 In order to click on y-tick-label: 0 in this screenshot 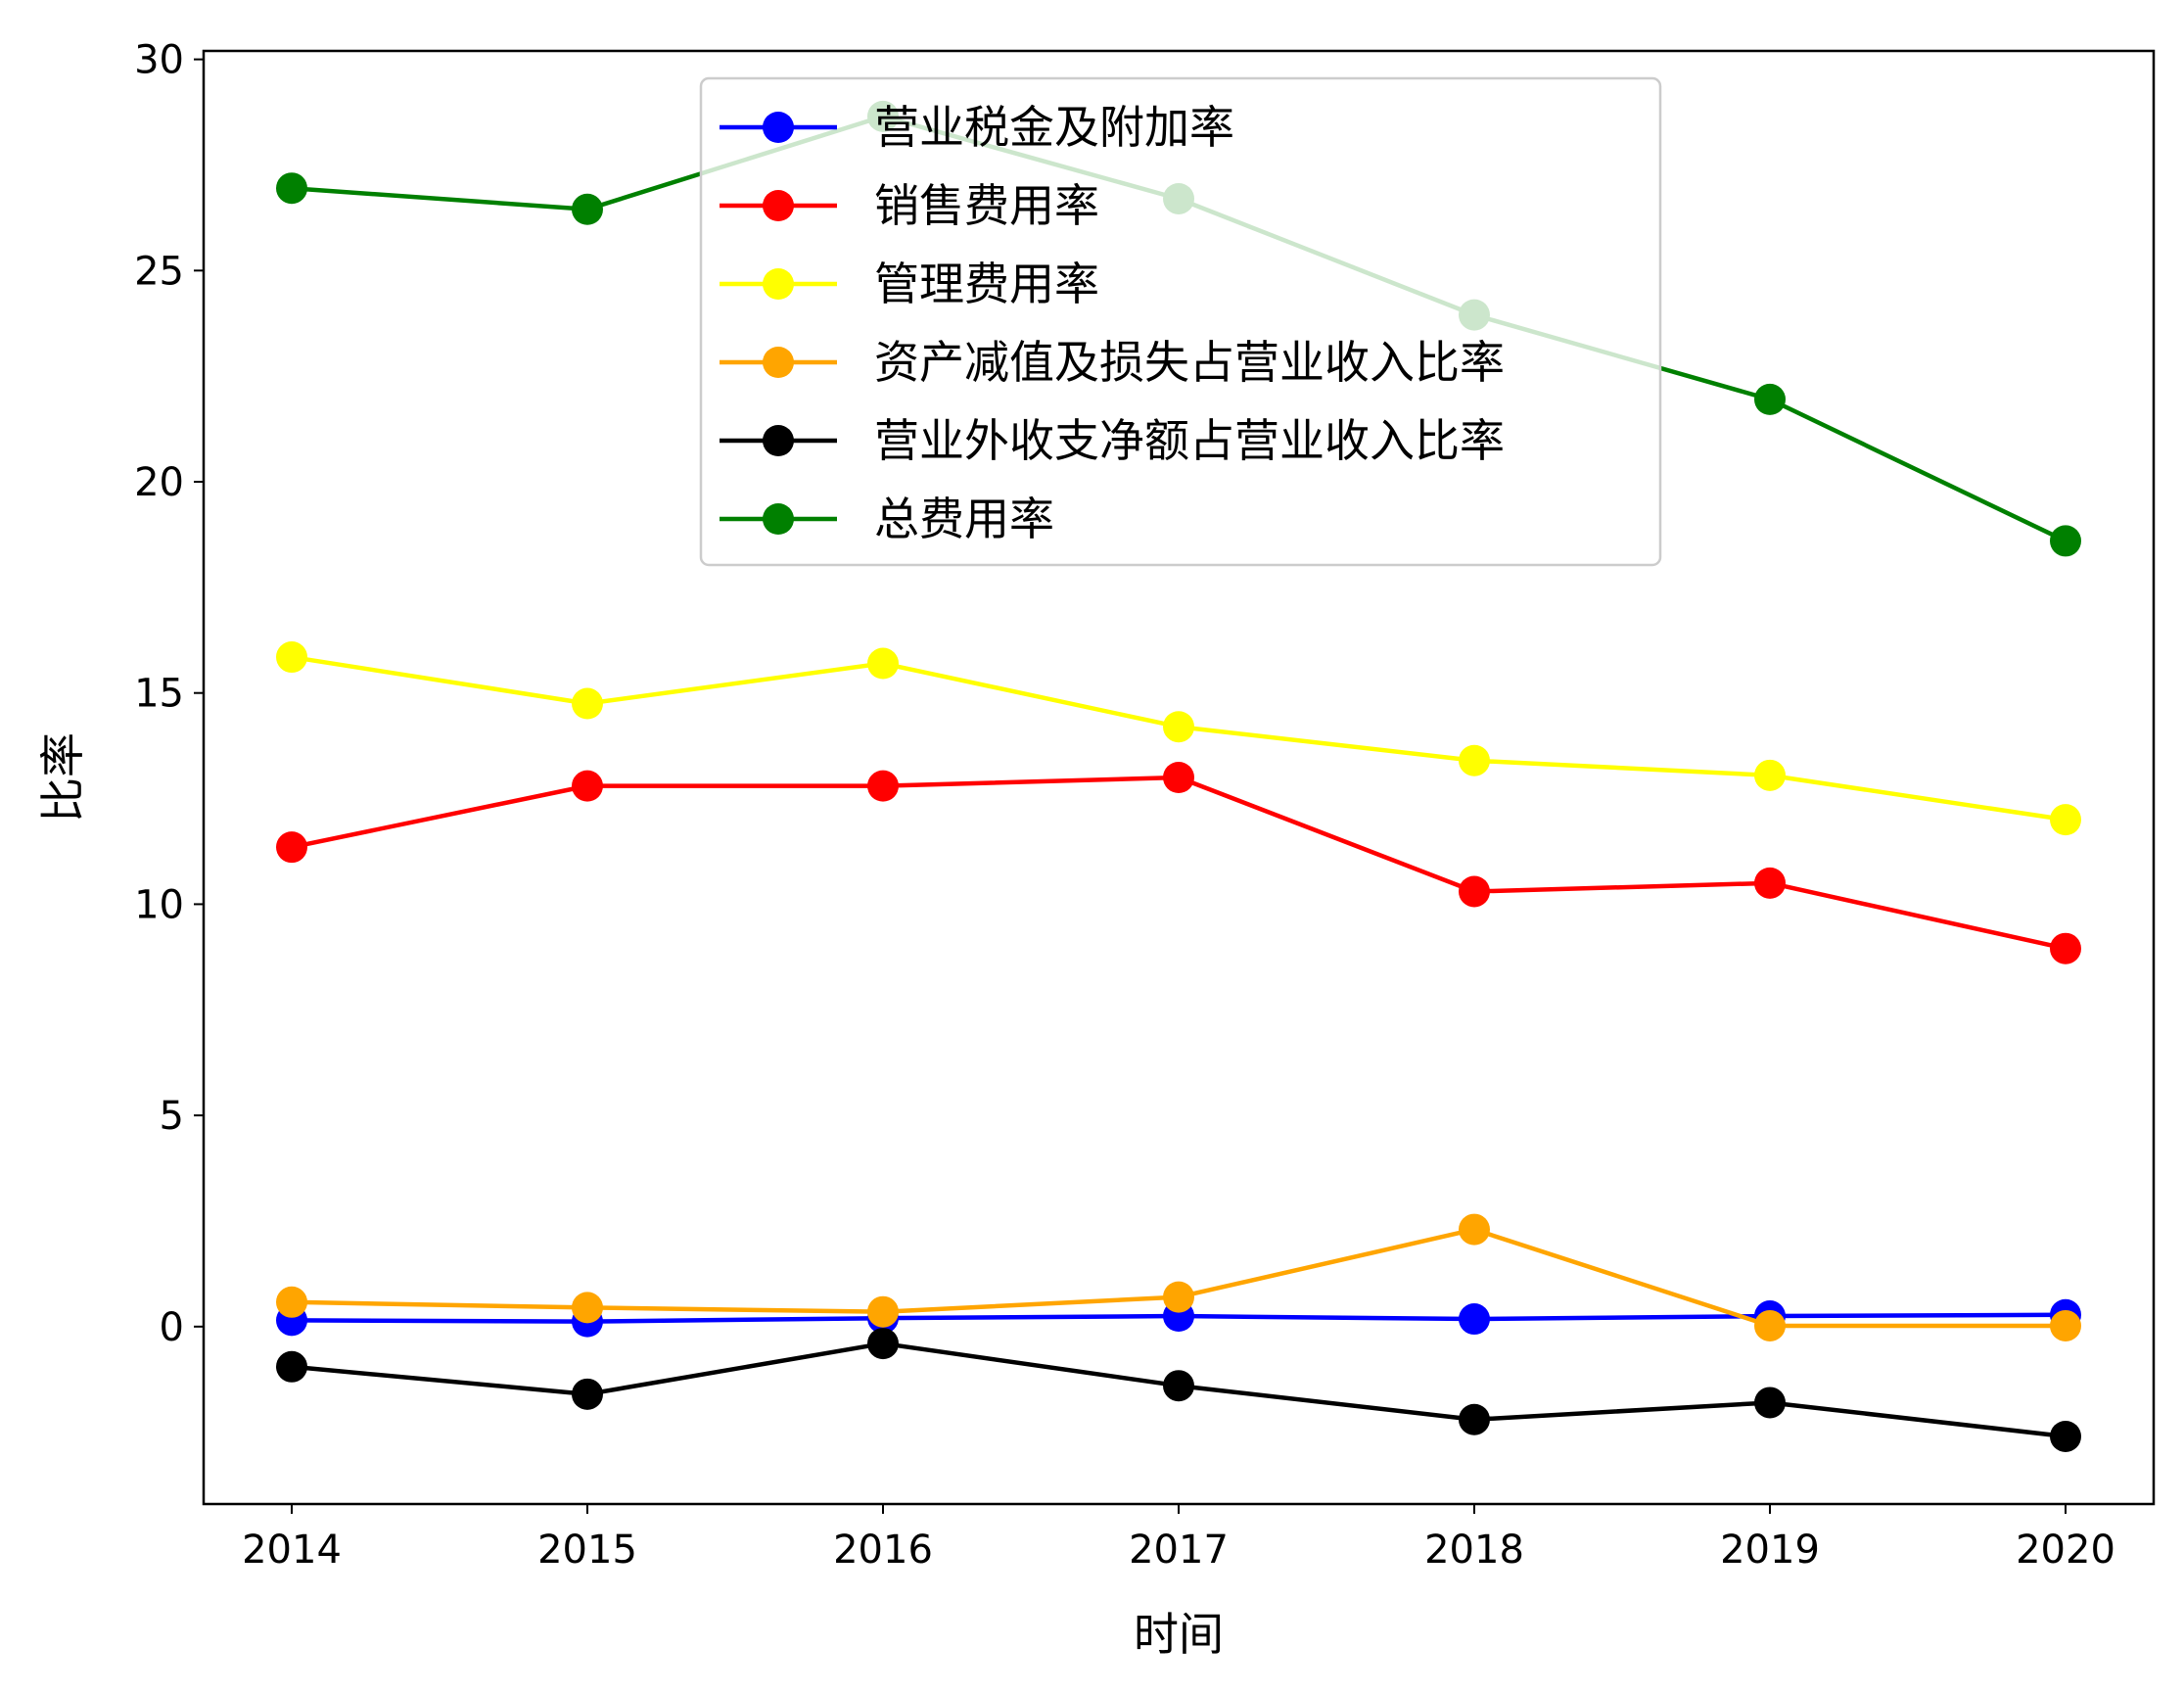, I will do `click(172, 1327)`.